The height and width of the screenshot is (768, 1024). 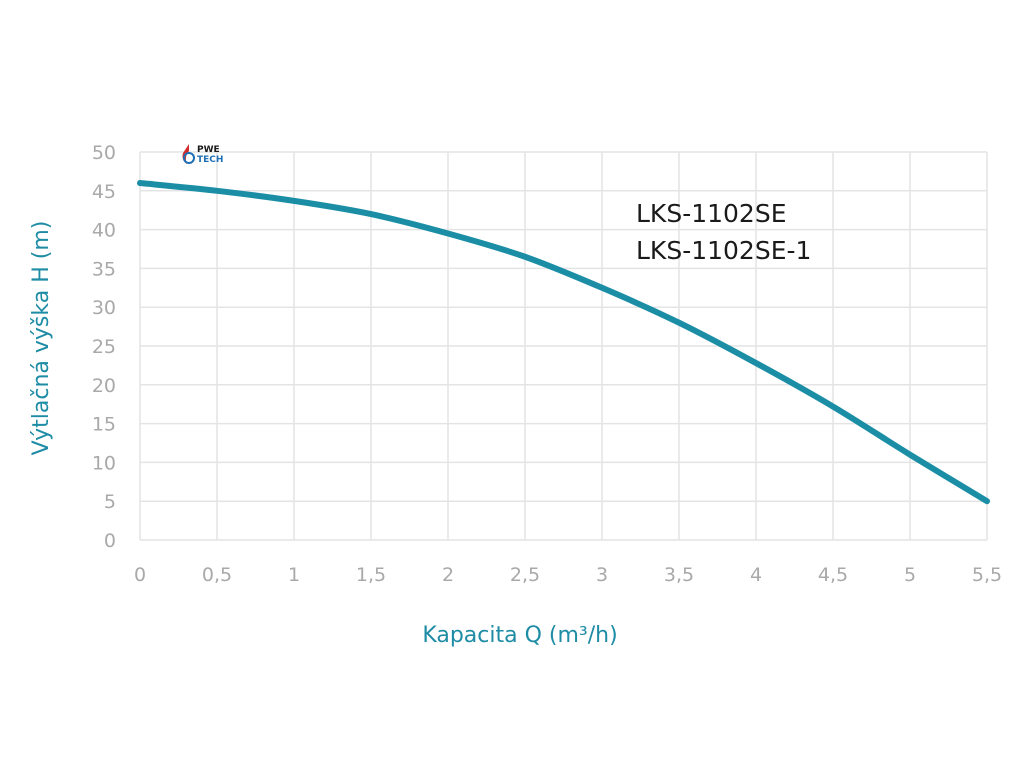 What do you see at coordinates (104, 308) in the screenshot?
I see `y-tick-label: 30` at bounding box center [104, 308].